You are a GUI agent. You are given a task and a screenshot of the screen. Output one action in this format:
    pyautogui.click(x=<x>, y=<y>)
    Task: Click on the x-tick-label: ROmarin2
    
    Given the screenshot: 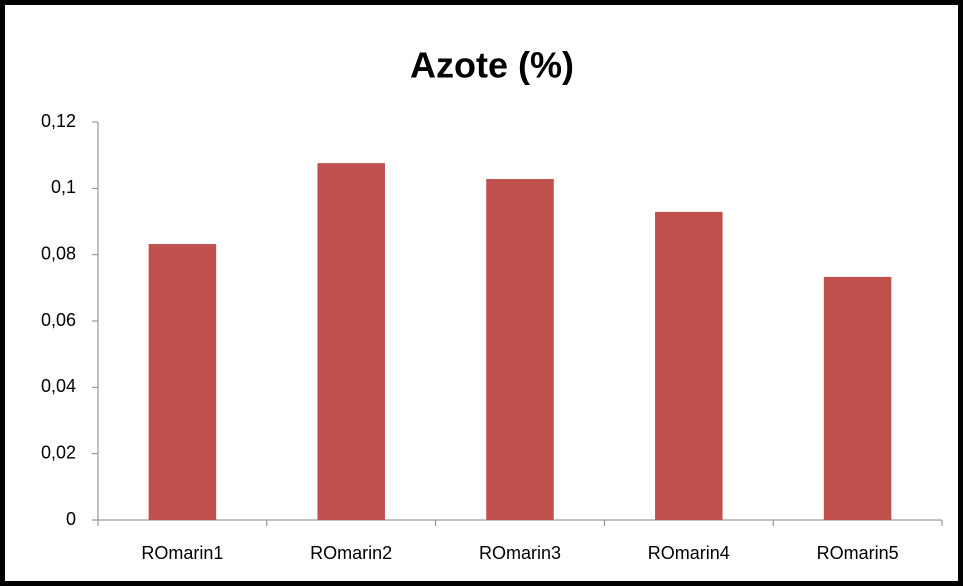 What is the action you would take?
    pyautogui.click(x=351, y=553)
    